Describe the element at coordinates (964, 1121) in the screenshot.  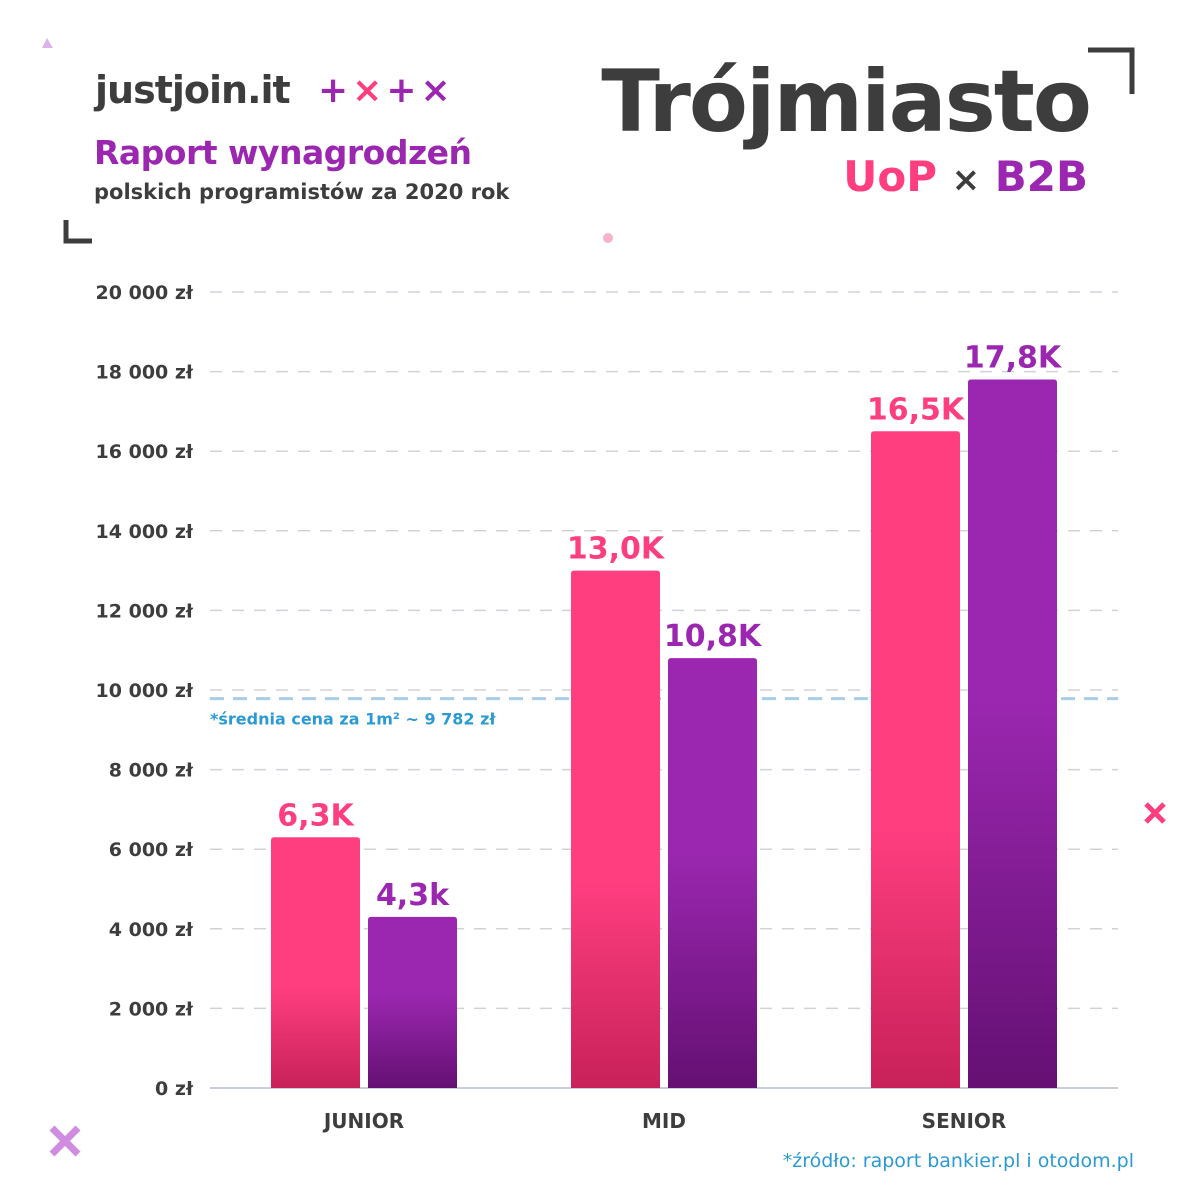
I see `x-tick-label: SENIOR` at that location.